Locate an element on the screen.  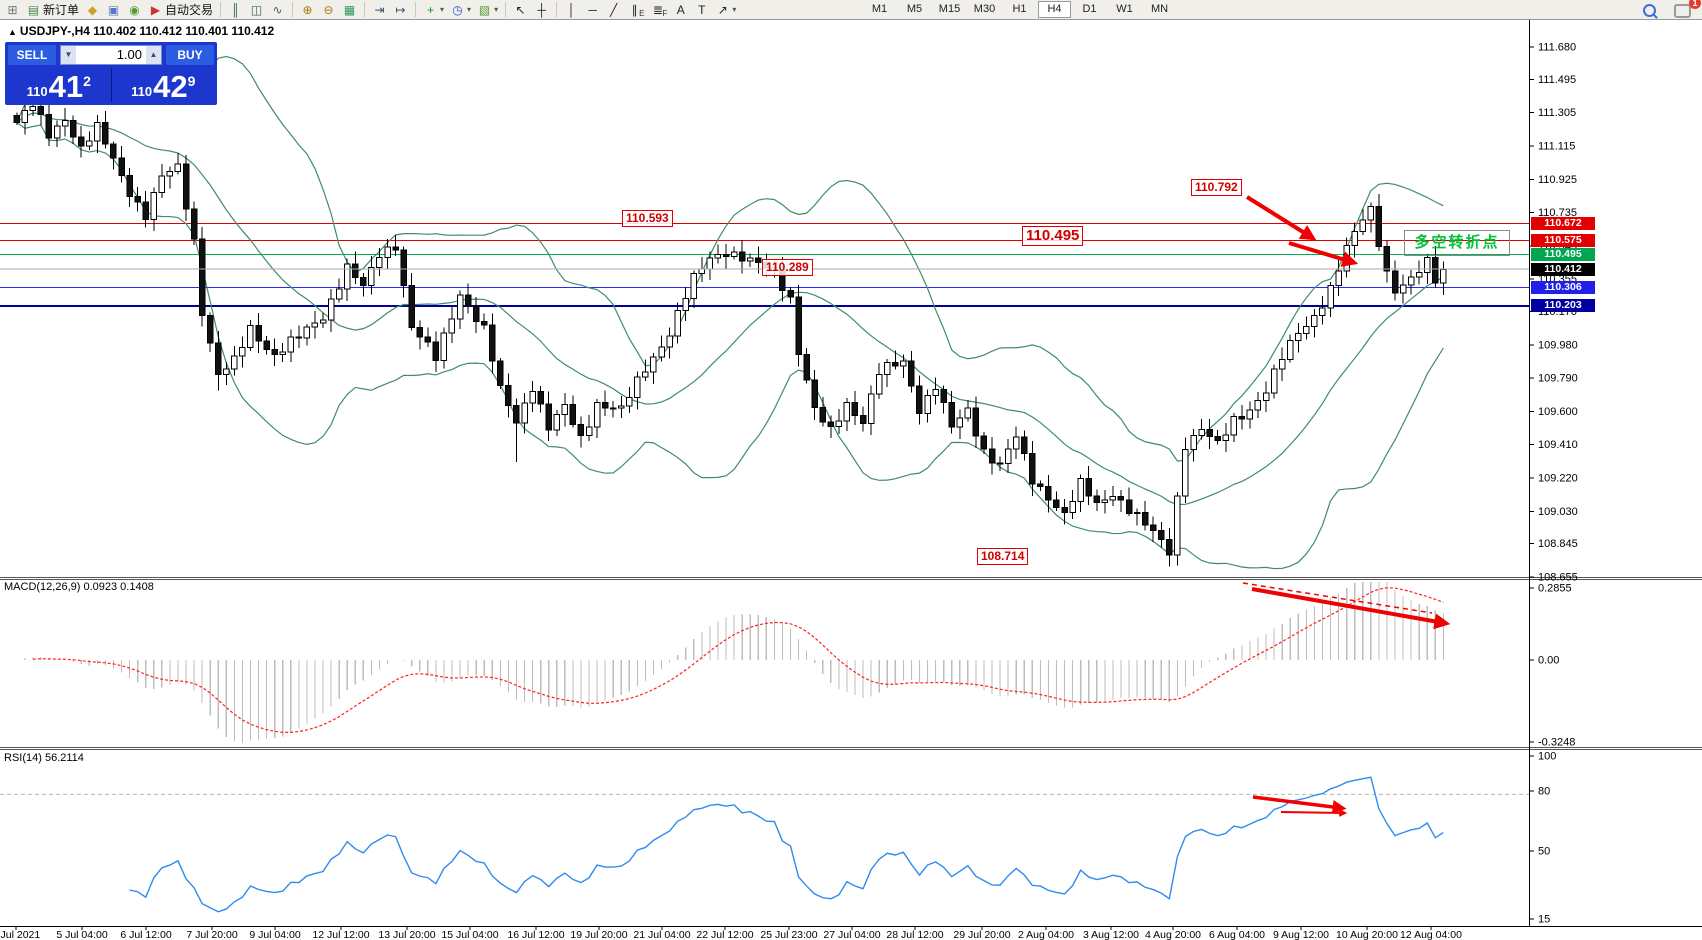
timeframe-button-m5: M5 is located at coordinates (914, 9).